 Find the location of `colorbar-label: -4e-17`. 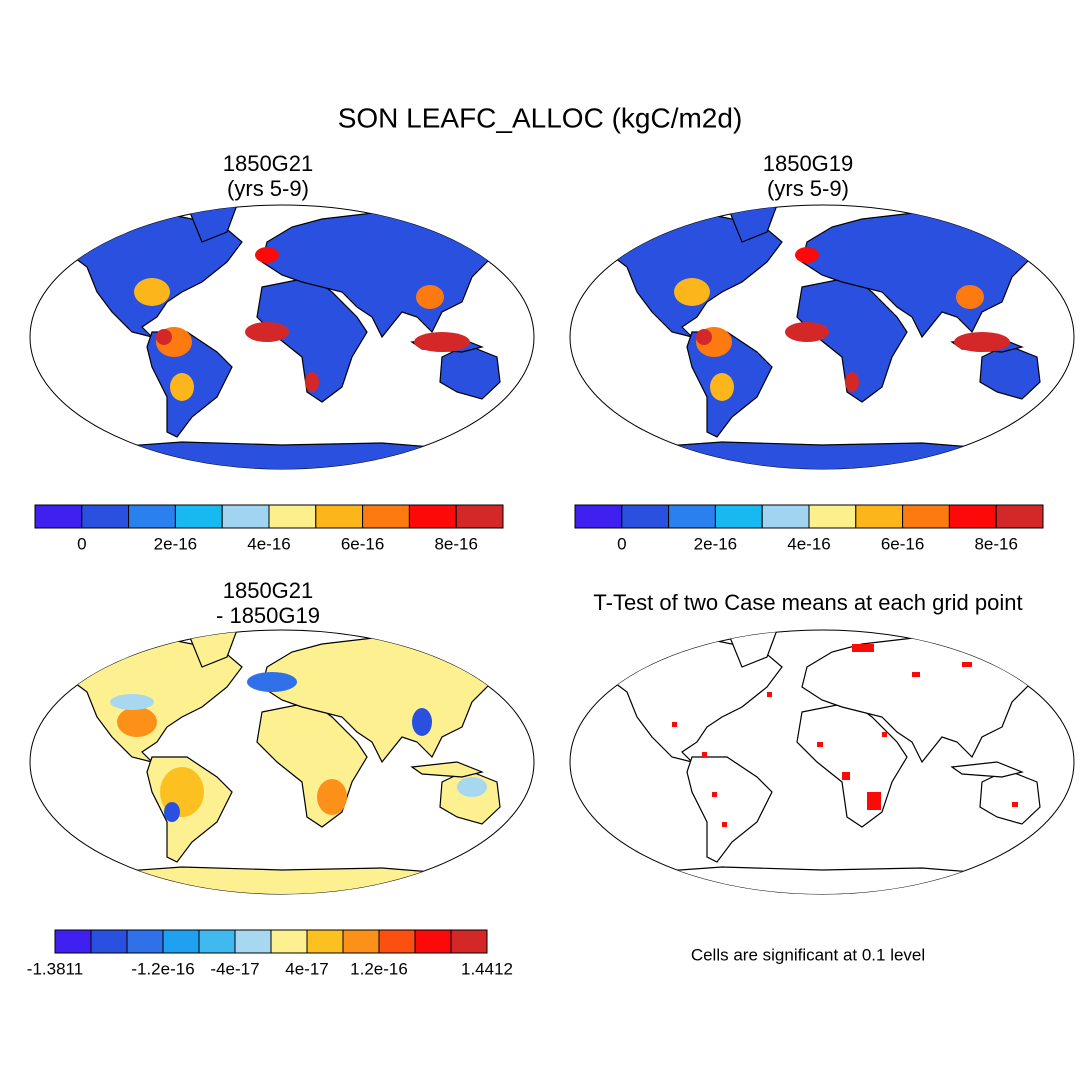

colorbar-label: -4e-17 is located at coordinates (234, 968).